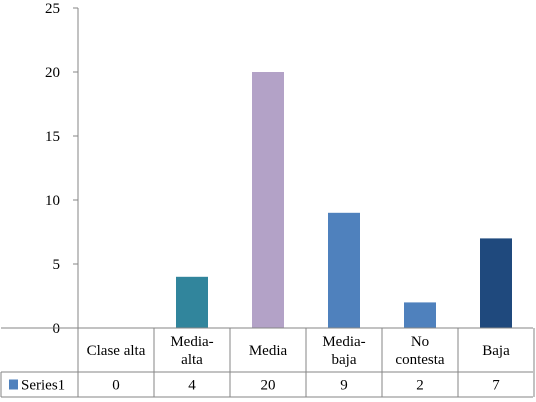  I want to click on category-label-line: Baja, so click(496, 351).